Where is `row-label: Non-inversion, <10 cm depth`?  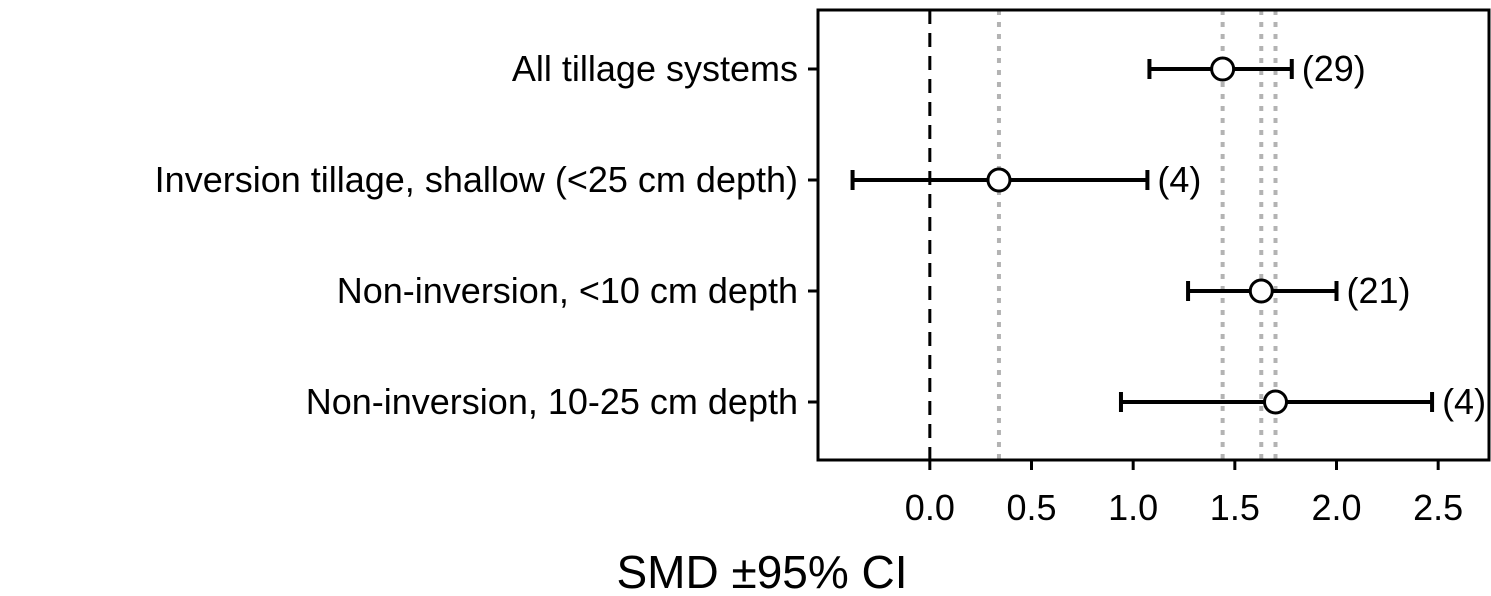 row-label: Non-inversion, <10 cm depth is located at coordinates (567, 290).